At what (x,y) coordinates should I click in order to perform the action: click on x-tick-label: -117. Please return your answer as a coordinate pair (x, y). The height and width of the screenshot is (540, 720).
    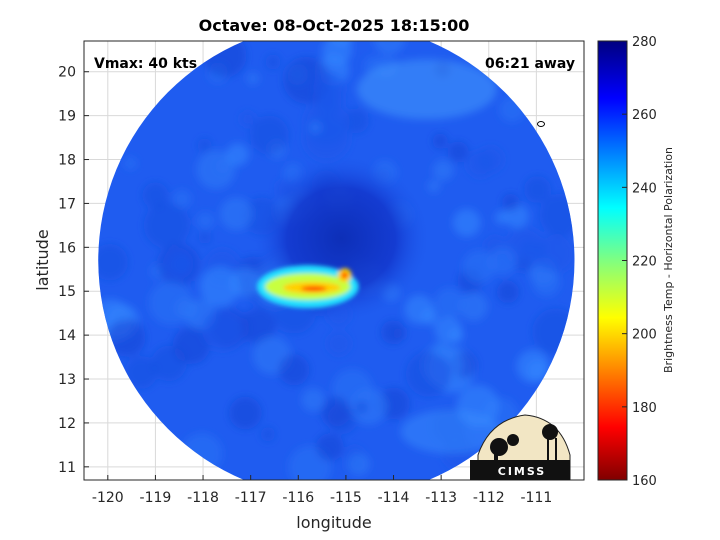
    Looking at the image, I should click on (251, 498).